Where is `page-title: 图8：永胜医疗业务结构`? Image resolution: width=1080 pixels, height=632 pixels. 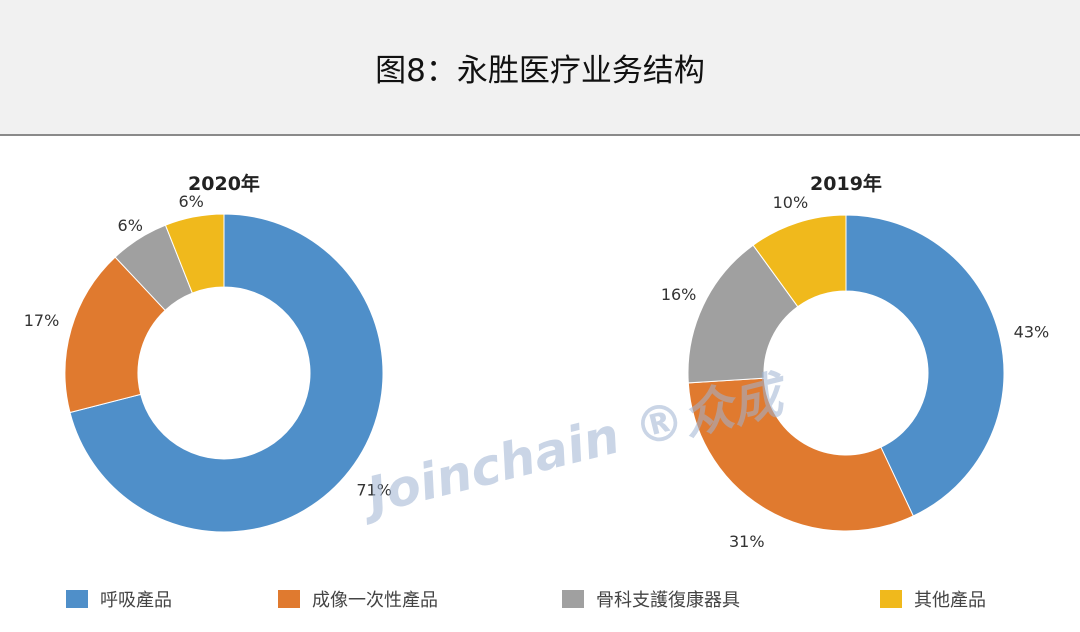
page-title: 图8：永胜医疗业务结构 is located at coordinates (540, 70).